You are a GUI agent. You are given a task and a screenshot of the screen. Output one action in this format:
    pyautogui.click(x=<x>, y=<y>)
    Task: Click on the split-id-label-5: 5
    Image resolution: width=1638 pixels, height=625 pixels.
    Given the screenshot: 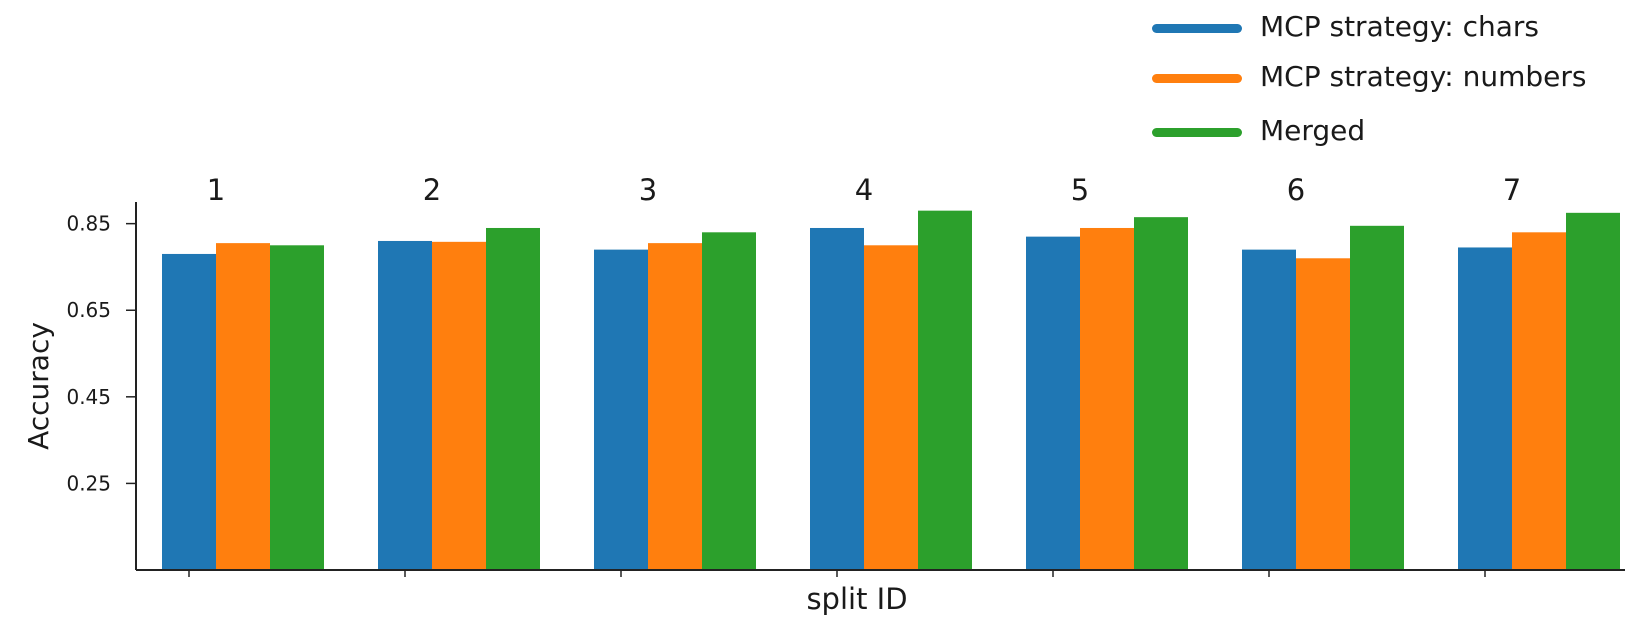 What is the action you would take?
    pyautogui.click(x=1080, y=190)
    